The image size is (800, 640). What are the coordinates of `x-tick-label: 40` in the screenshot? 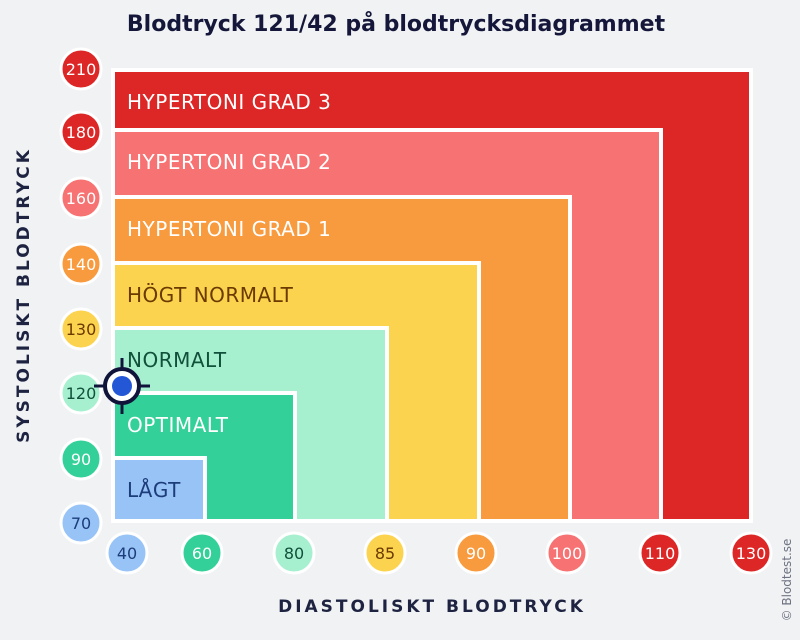 It's located at (127, 553).